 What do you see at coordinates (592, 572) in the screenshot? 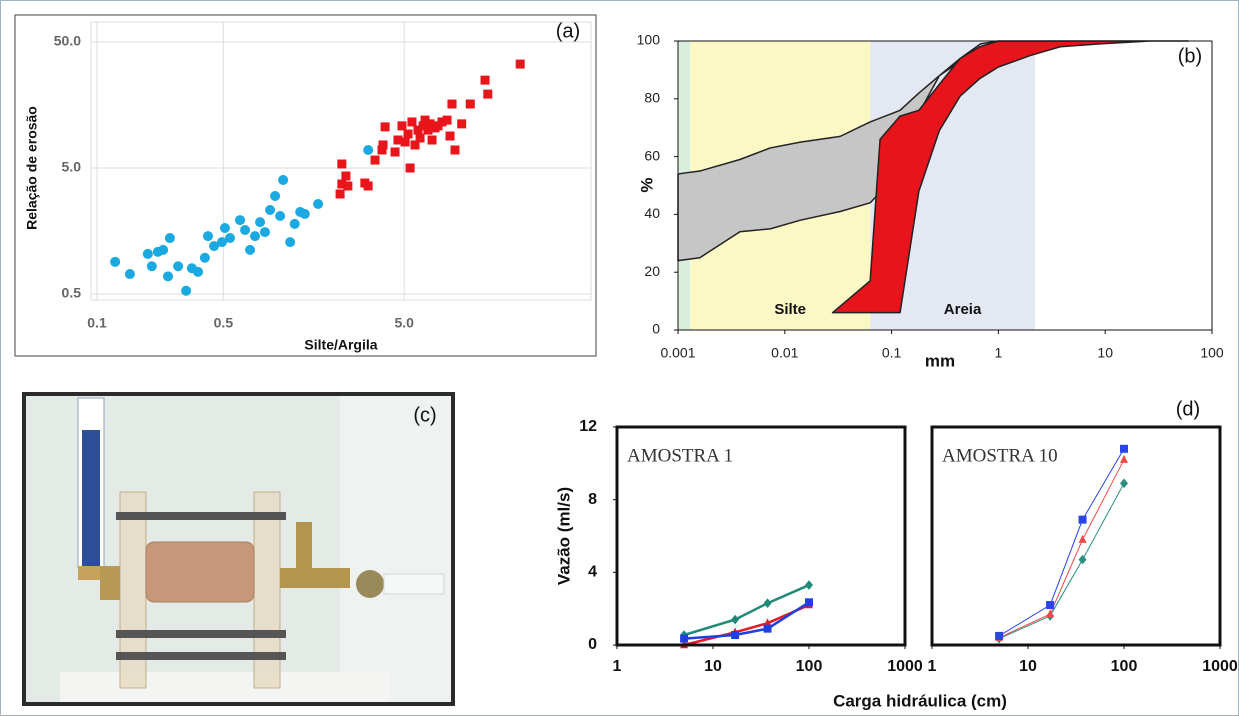
I see `y-tick-label: 4` at bounding box center [592, 572].